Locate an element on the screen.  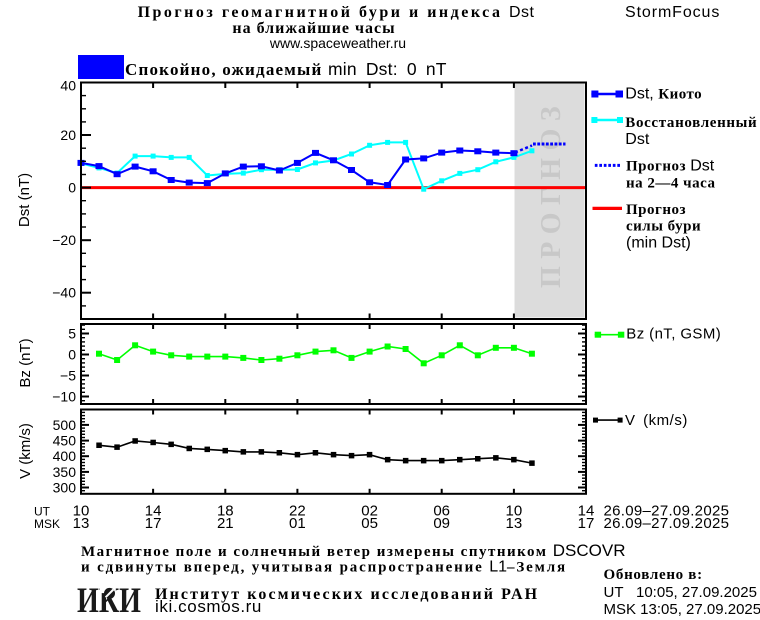
svg-text: на 2—4 часа is located at coordinates (670, 183).